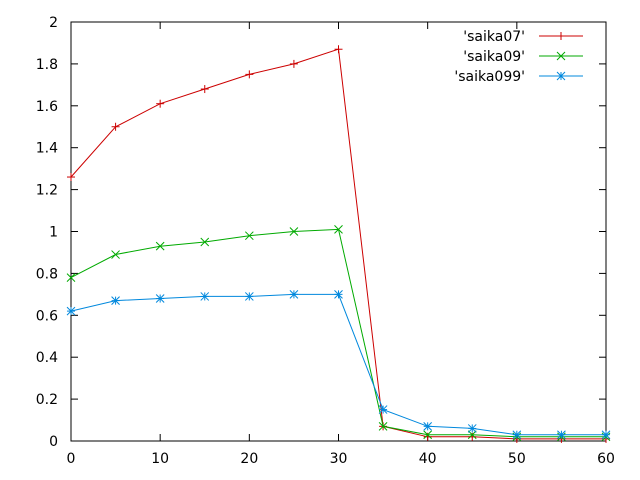 The image size is (640, 480). I want to click on y-tick-label: 1.4, so click(47, 149).